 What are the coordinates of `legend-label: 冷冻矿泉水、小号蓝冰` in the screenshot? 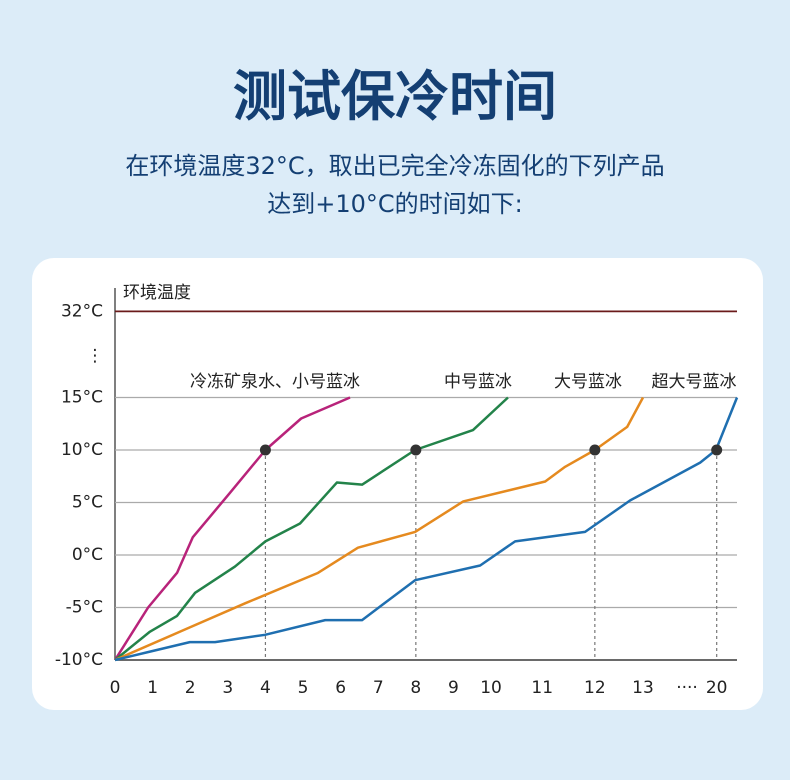 It's located at (275, 382).